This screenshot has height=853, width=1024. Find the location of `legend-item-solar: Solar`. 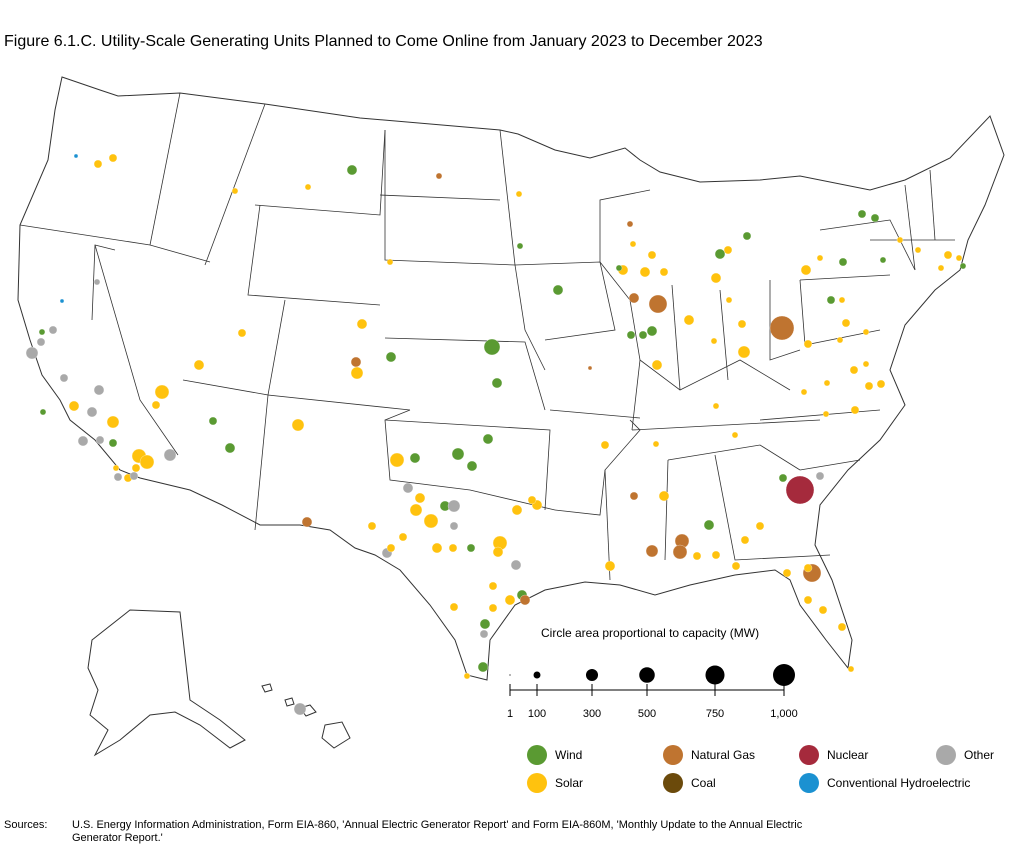

legend-item-solar: Solar is located at coordinates (555, 783).